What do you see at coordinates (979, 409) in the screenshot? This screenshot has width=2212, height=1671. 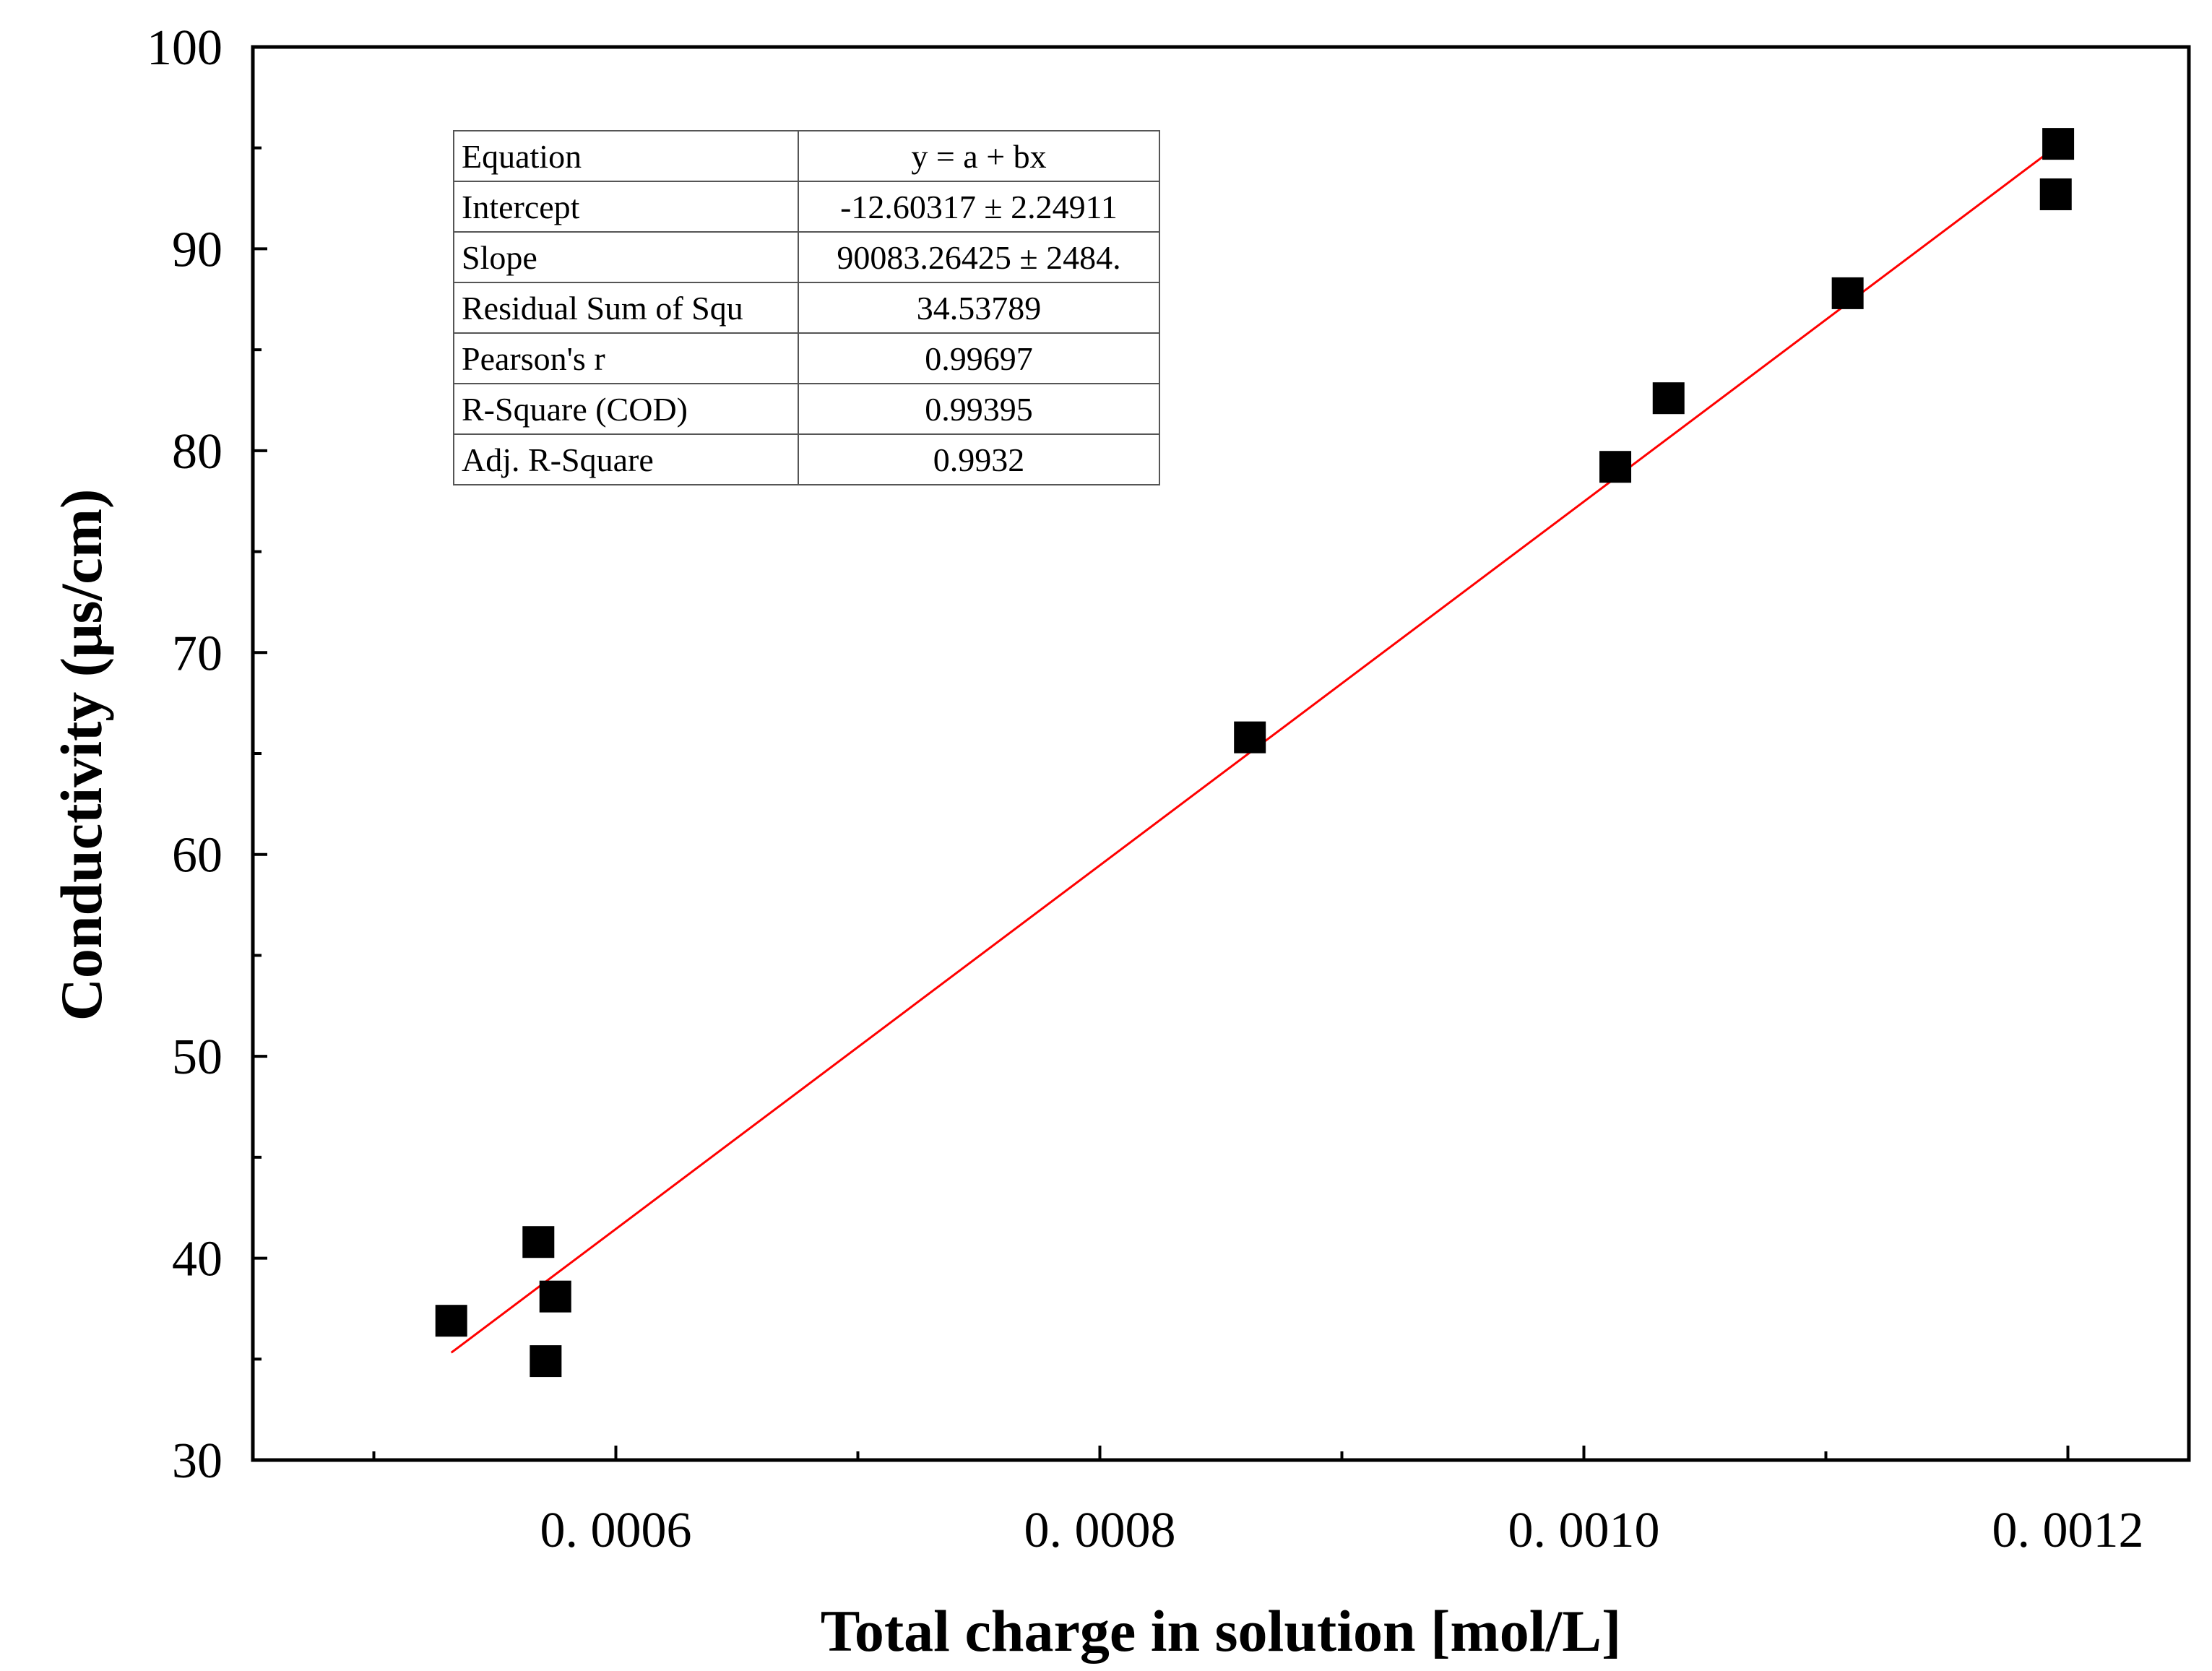 I see `fit-value: 0.99395` at bounding box center [979, 409].